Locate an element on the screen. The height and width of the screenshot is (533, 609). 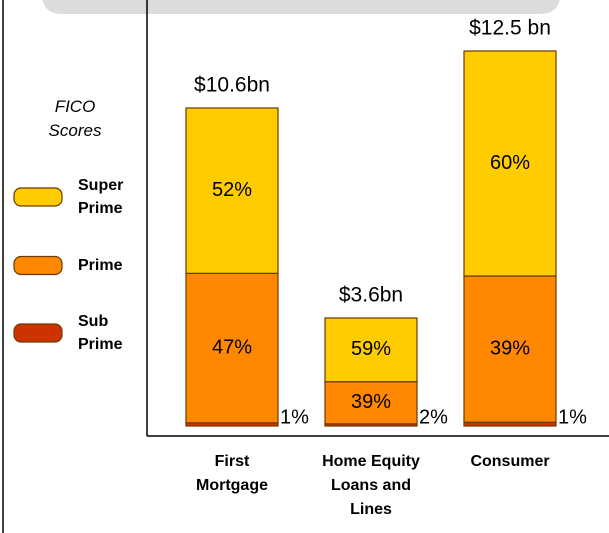
top-banner is located at coordinates (301, 7).